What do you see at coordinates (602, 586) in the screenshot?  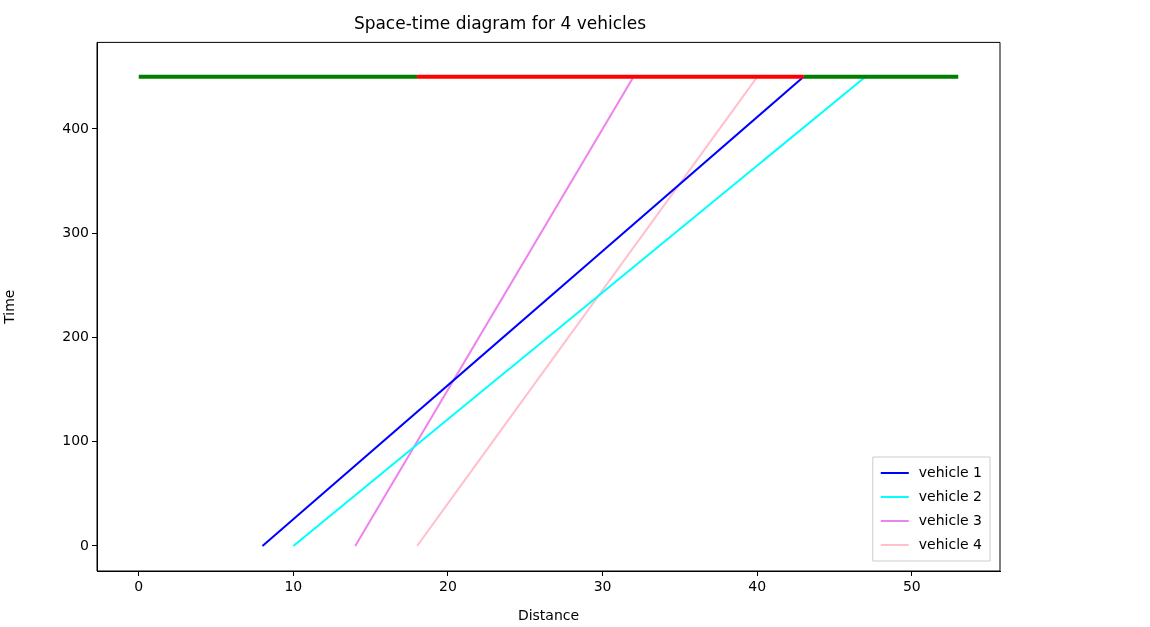 I see `x-tick-label: 30` at bounding box center [602, 586].